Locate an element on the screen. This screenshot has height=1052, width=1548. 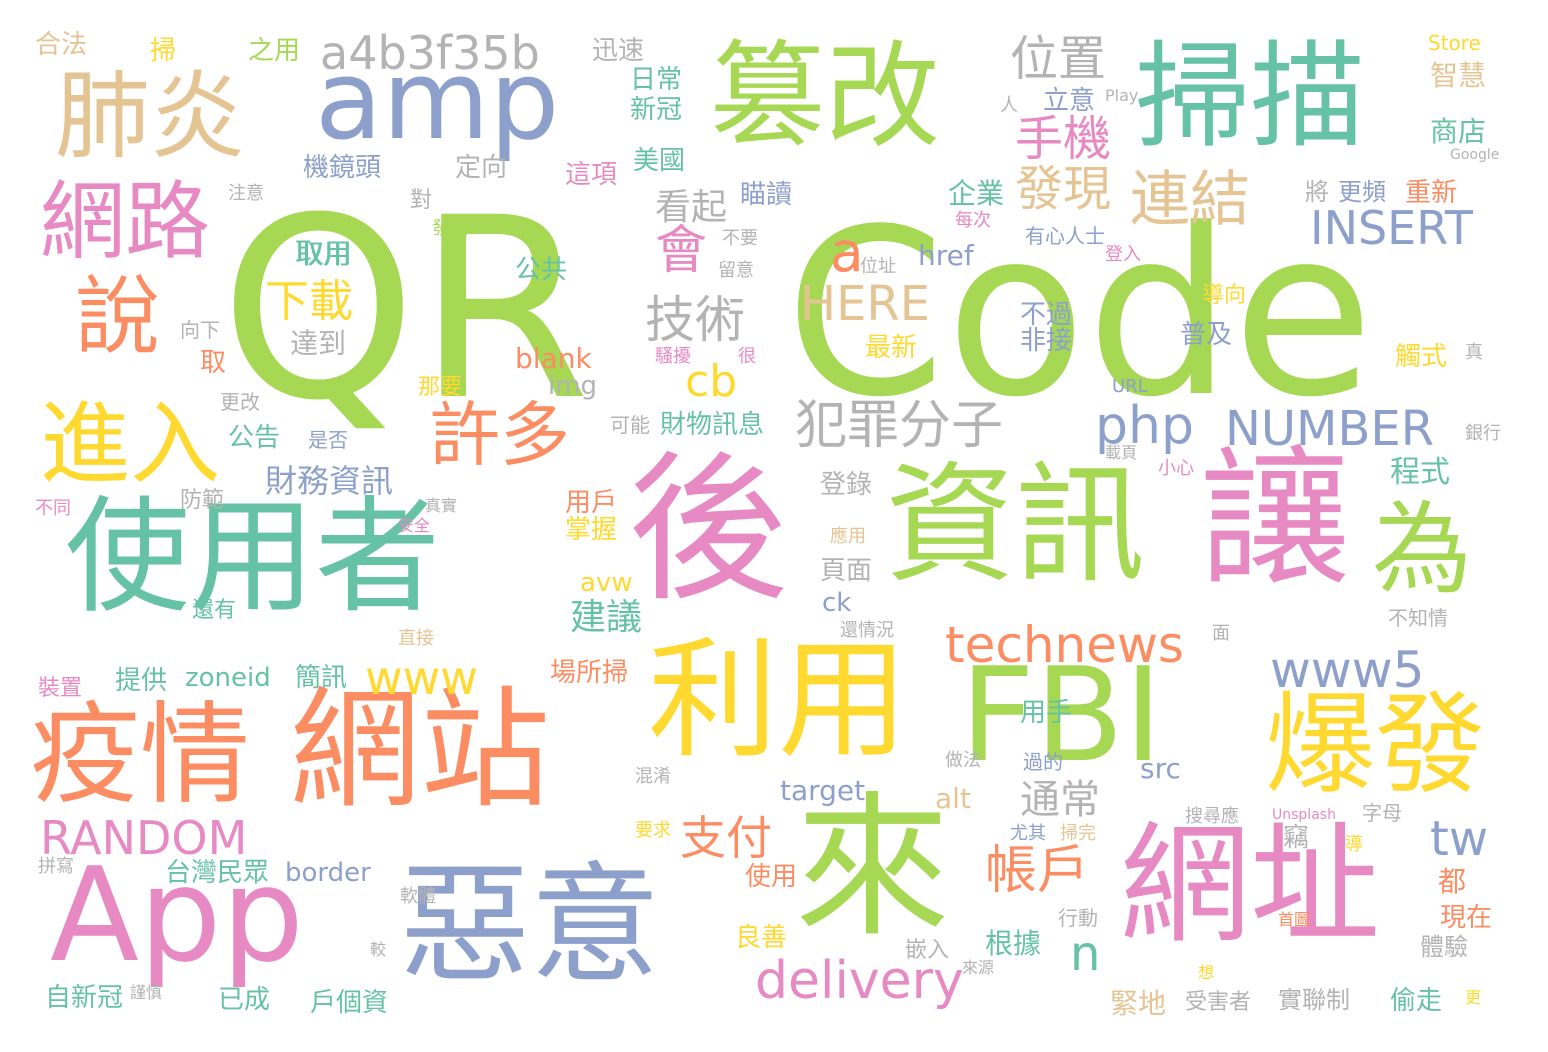
cloud-word: FBI is located at coordinates (1061, 715).